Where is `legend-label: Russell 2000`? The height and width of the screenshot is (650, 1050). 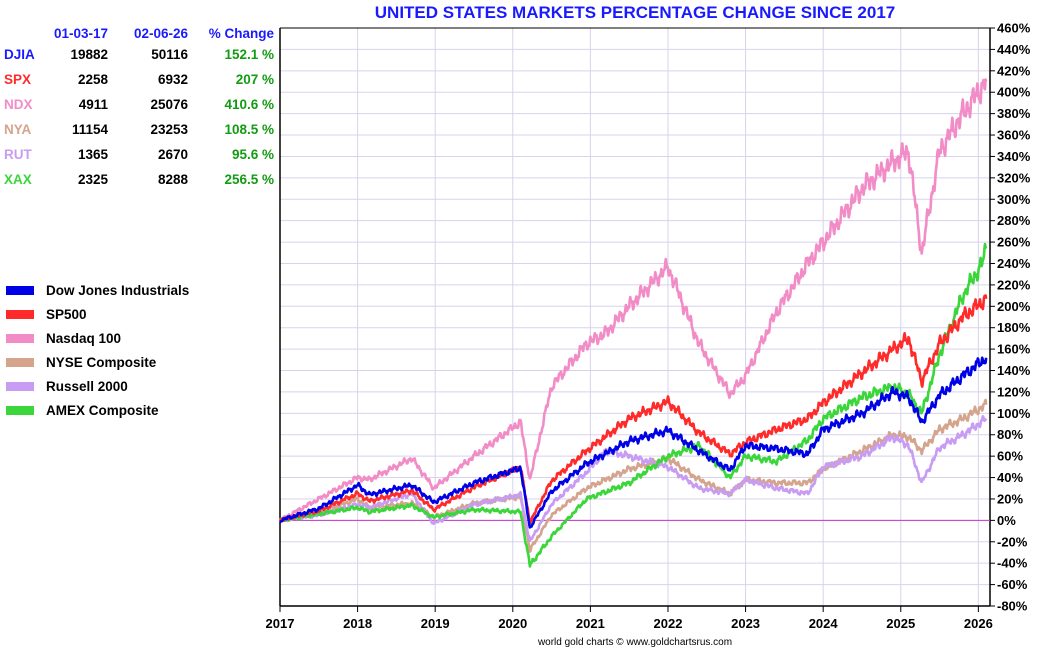 legend-label: Russell 2000 is located at coordinates (87, 386).